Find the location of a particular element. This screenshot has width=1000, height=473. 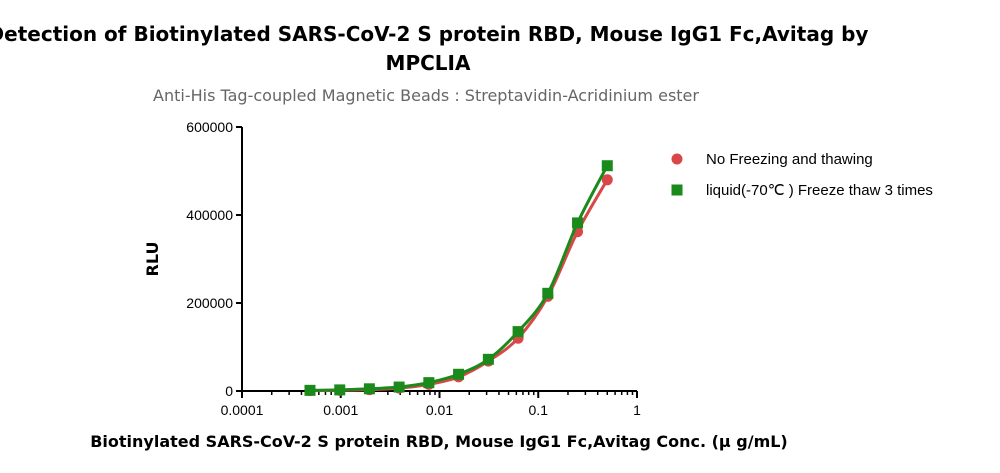

legend-label-1: No Freezing and thawing is located at coordinates (789, 159).